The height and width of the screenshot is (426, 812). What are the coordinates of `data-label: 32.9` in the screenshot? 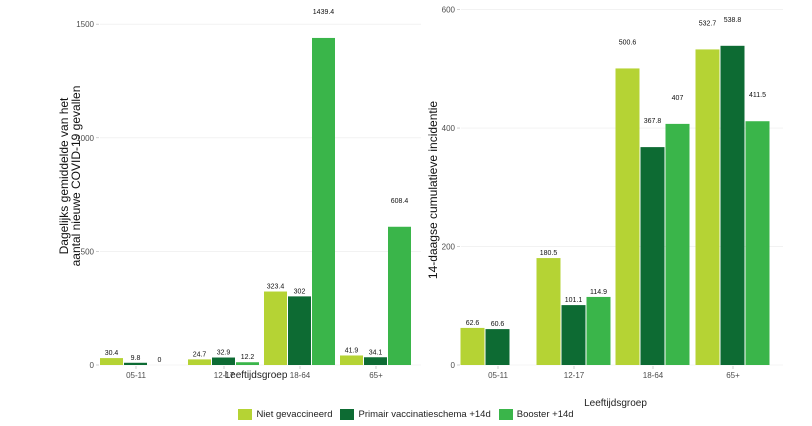 It's located at (224, 353).